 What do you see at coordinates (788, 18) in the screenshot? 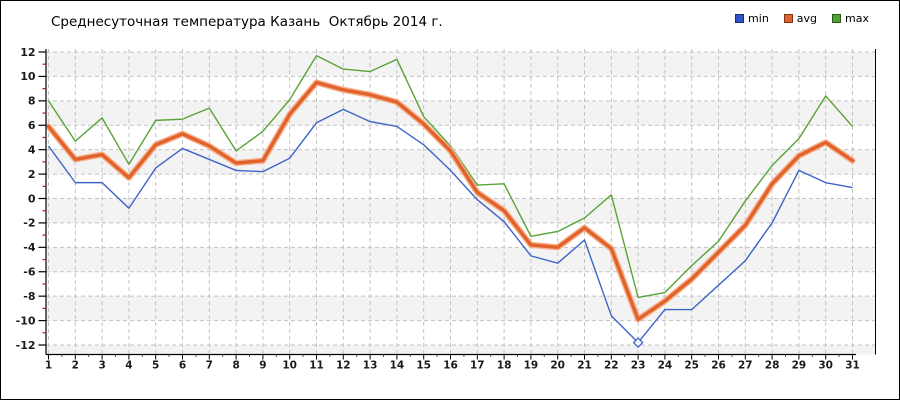
I see `avg-series-swatch-icon` at bounding box center [788, 18].